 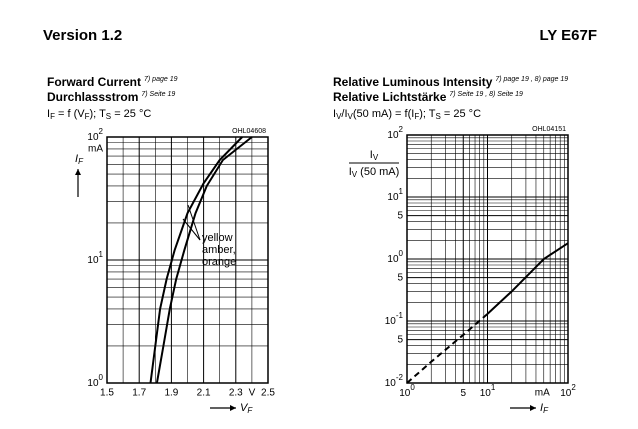 What do you see at coordinates (344, 114) in the screenshot?
I see `chart-formula-part: /I` at bounding box center [344, 114].